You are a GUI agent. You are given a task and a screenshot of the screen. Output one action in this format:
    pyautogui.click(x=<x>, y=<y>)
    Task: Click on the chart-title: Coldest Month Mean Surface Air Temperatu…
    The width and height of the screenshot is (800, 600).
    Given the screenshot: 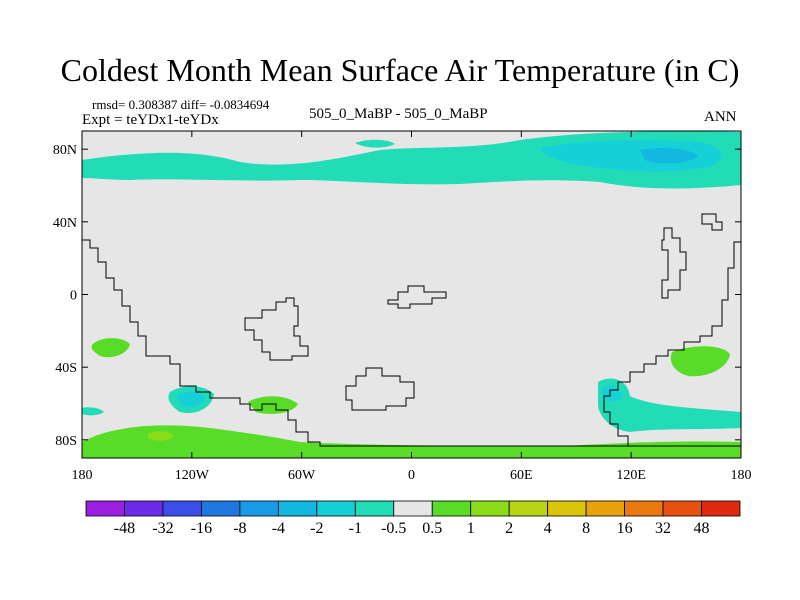 What is the action you would take?
    pyautogui.click(x=400, y=70)
    